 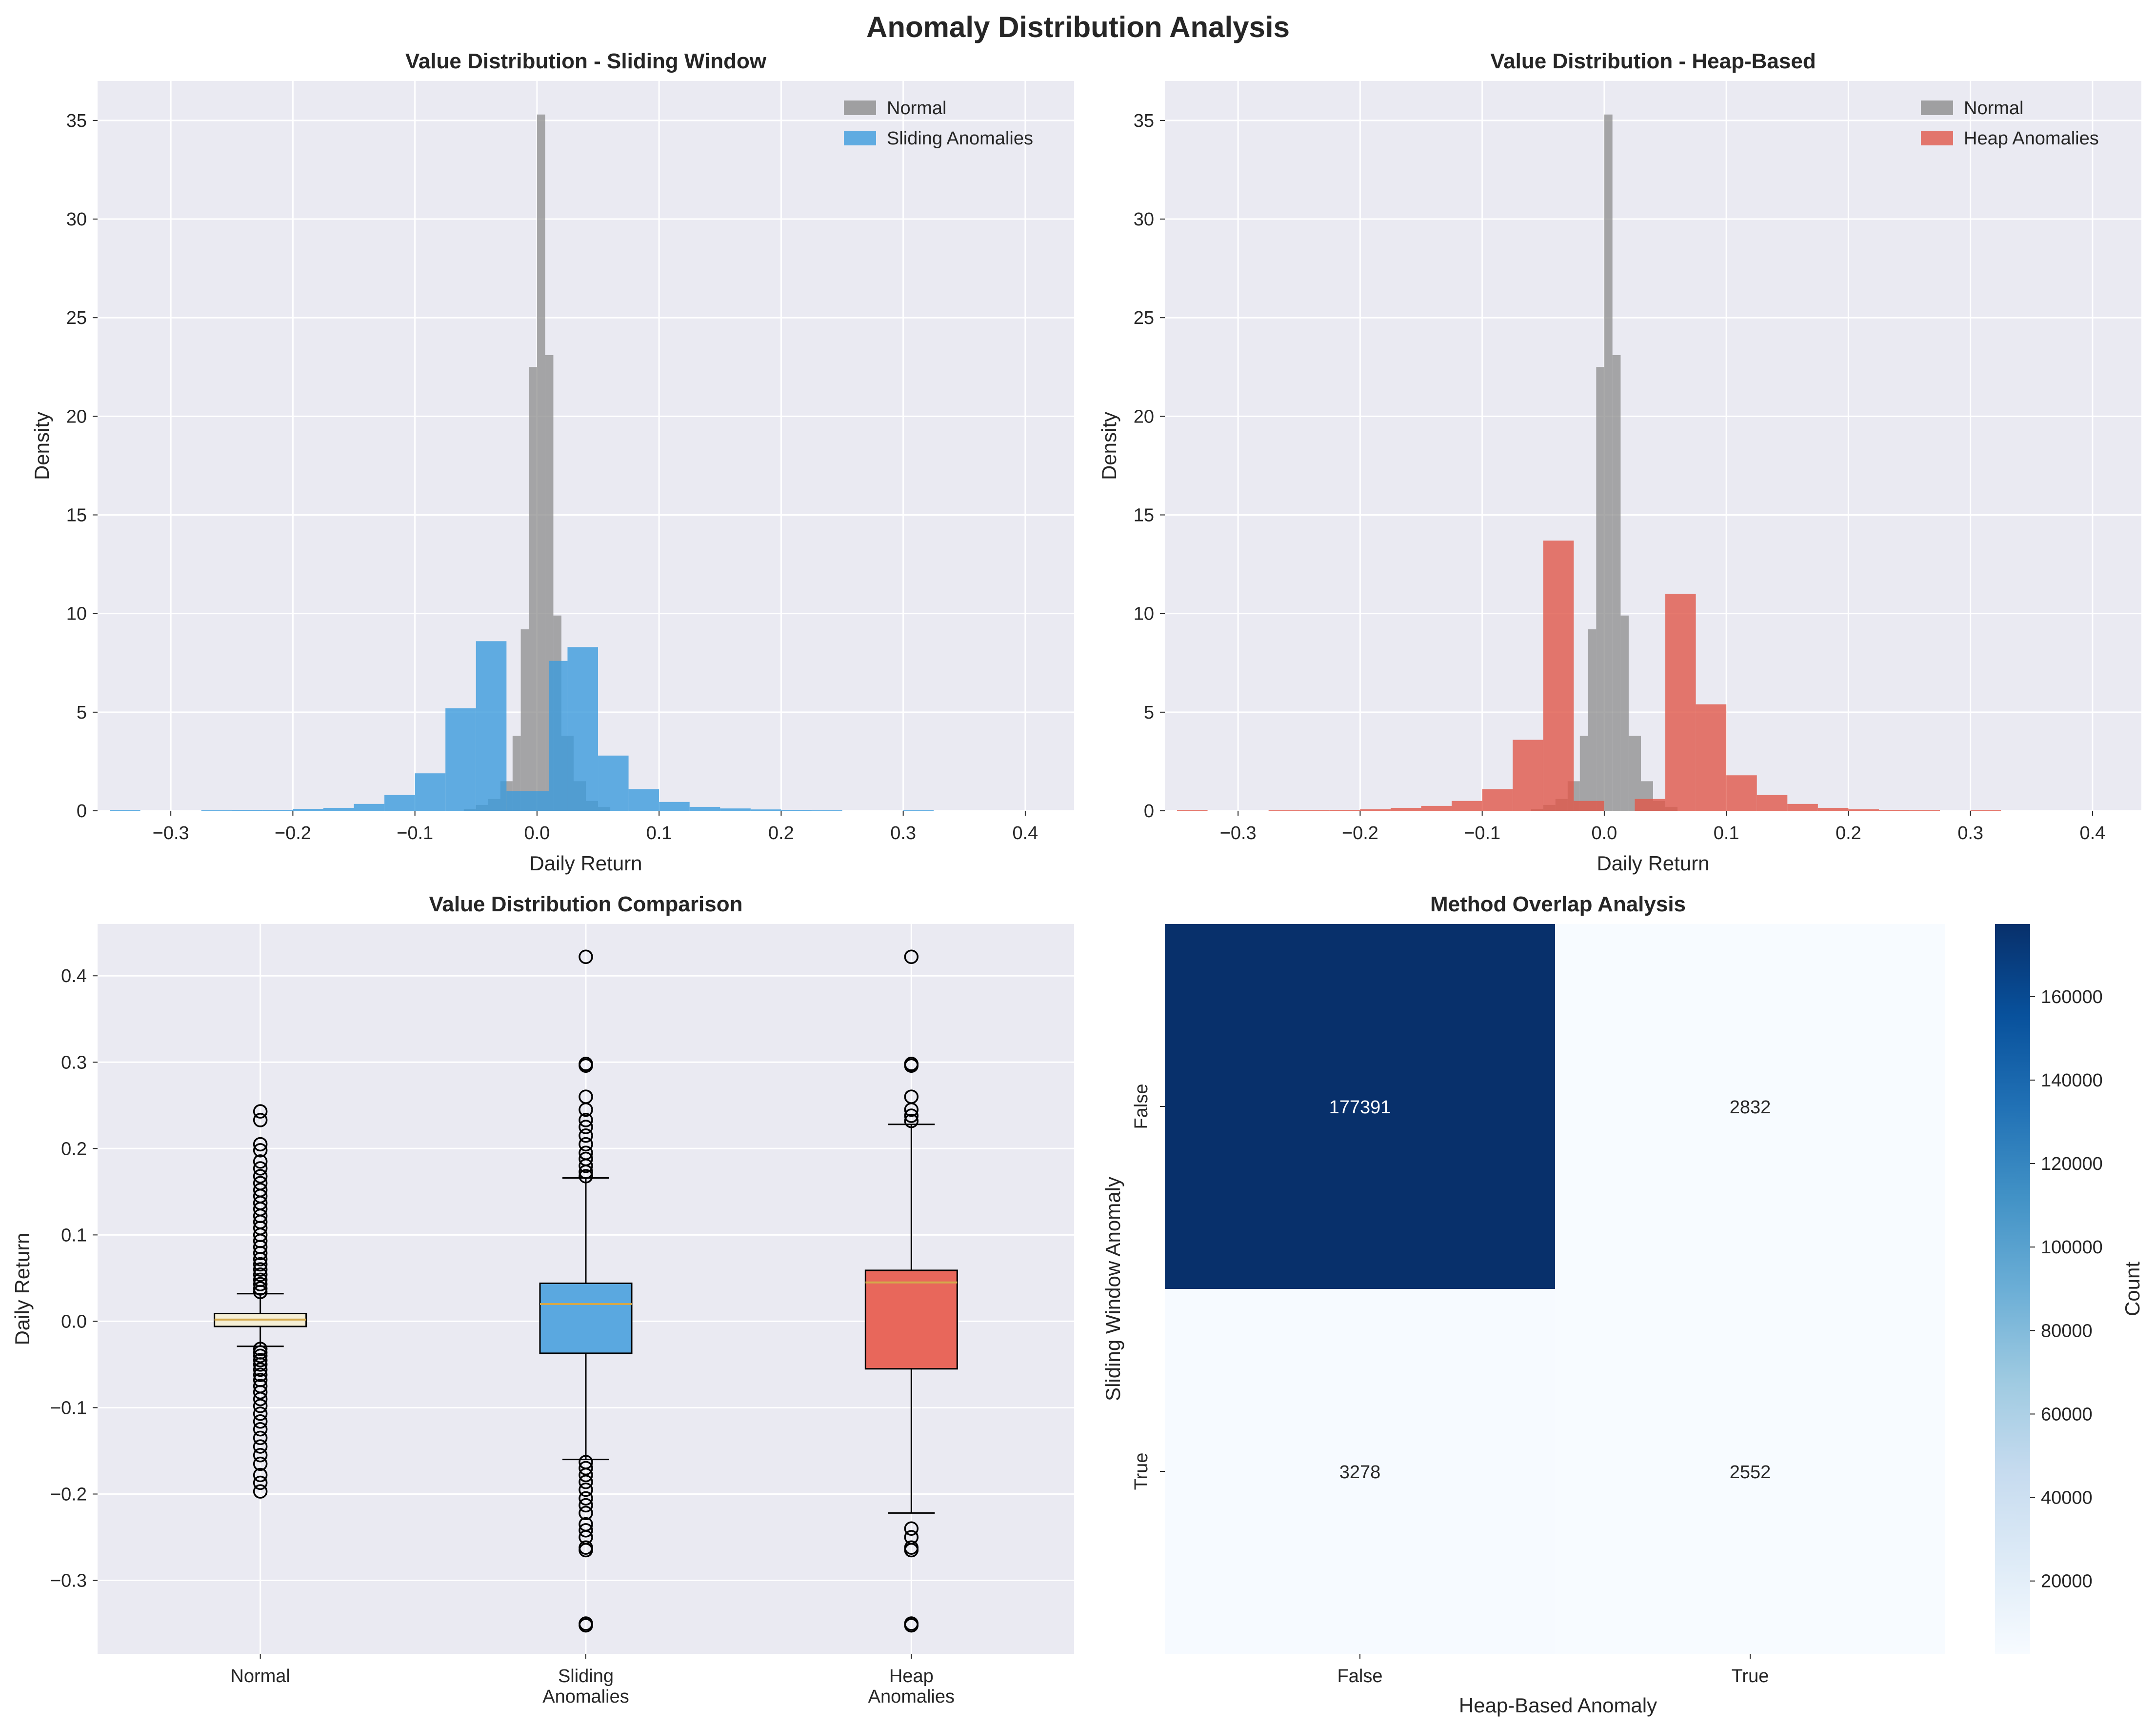 What do you see at coordinates (1238, 833) in the screenshot?
I see `x-tick-label: −0.3` at bounding box center [1238, 833].